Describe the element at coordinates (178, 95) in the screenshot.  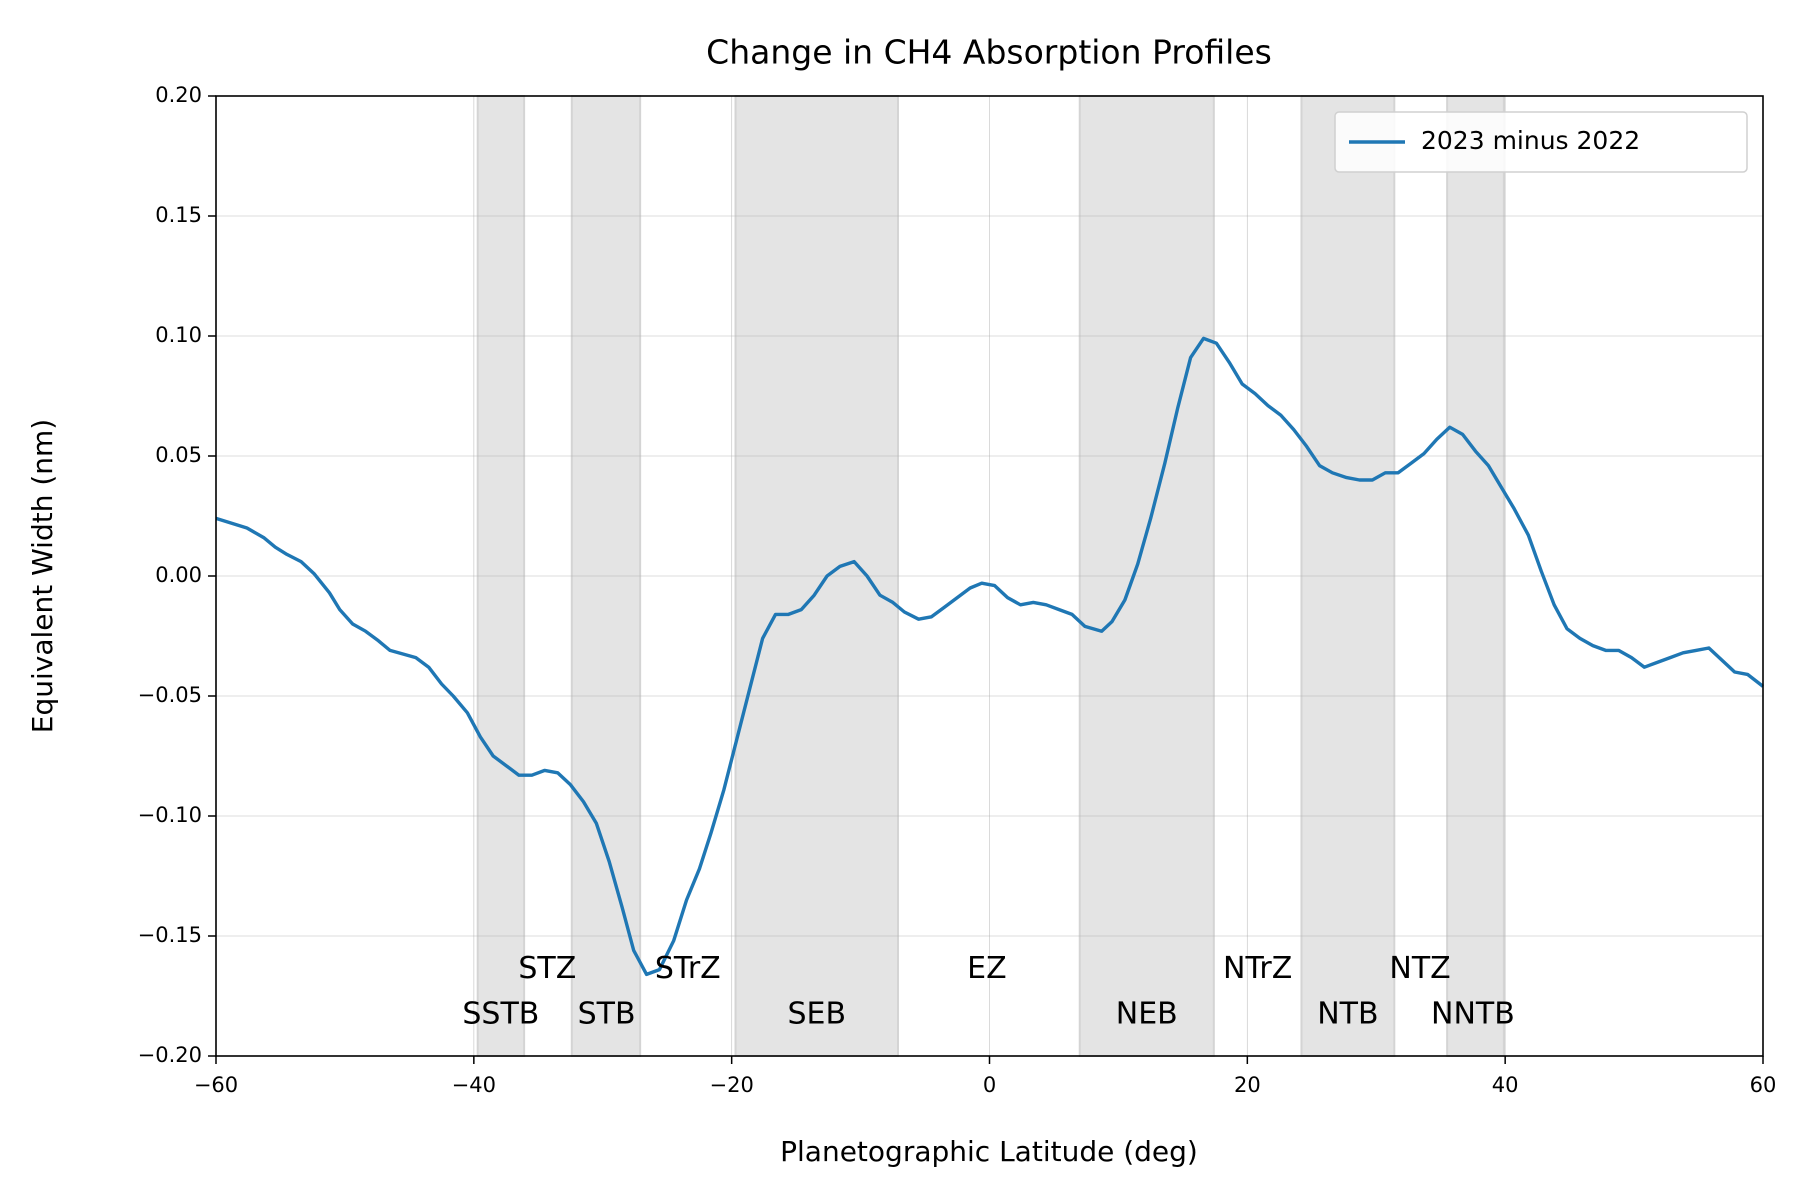
I see `y-tick-label: 0.20` at that location.